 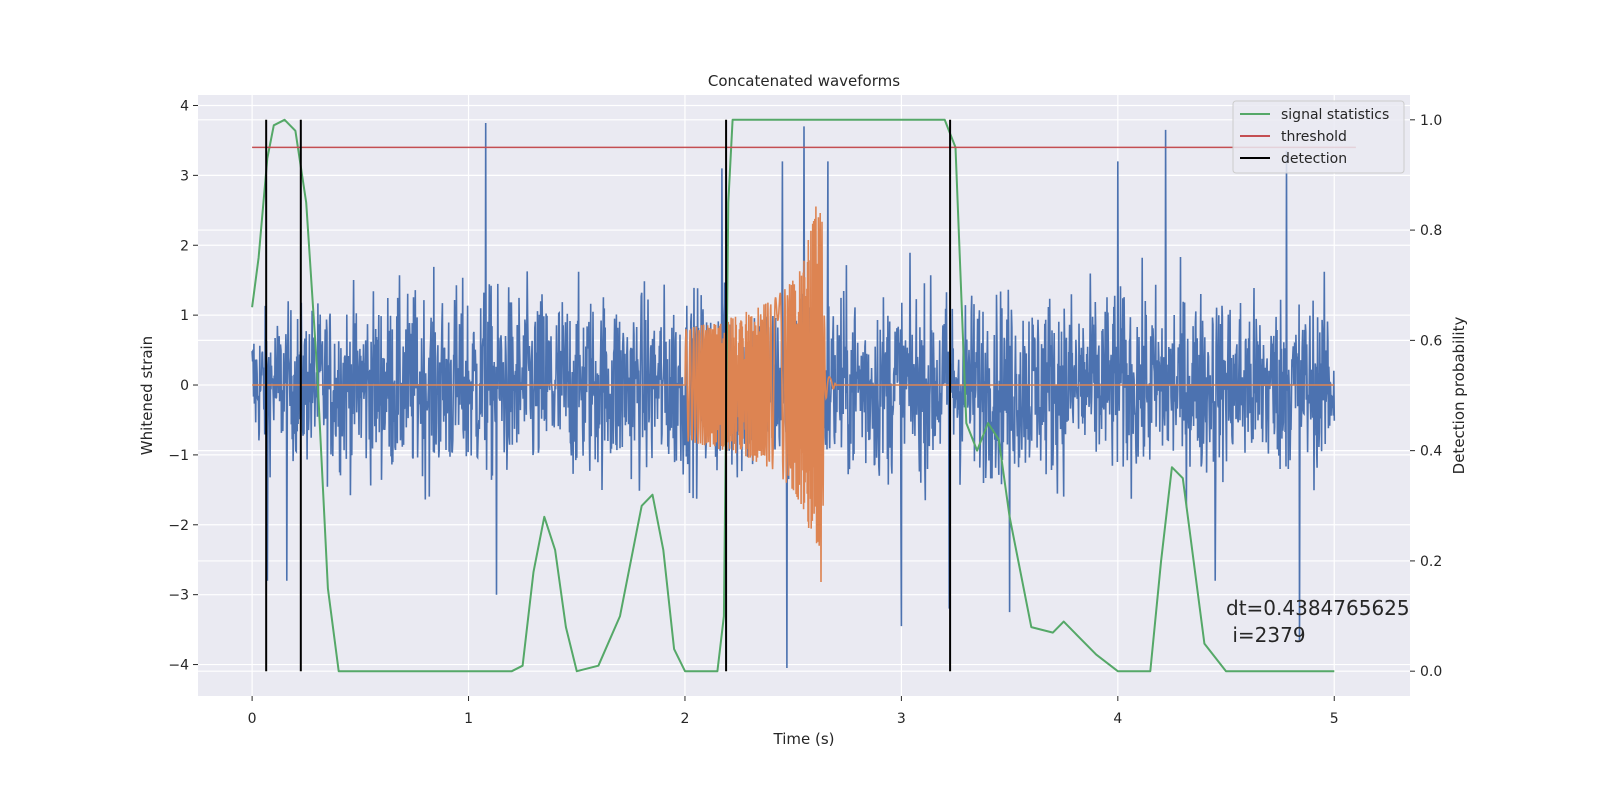 I want to click on x-tick-label: 2, so click(x=685, y=719).